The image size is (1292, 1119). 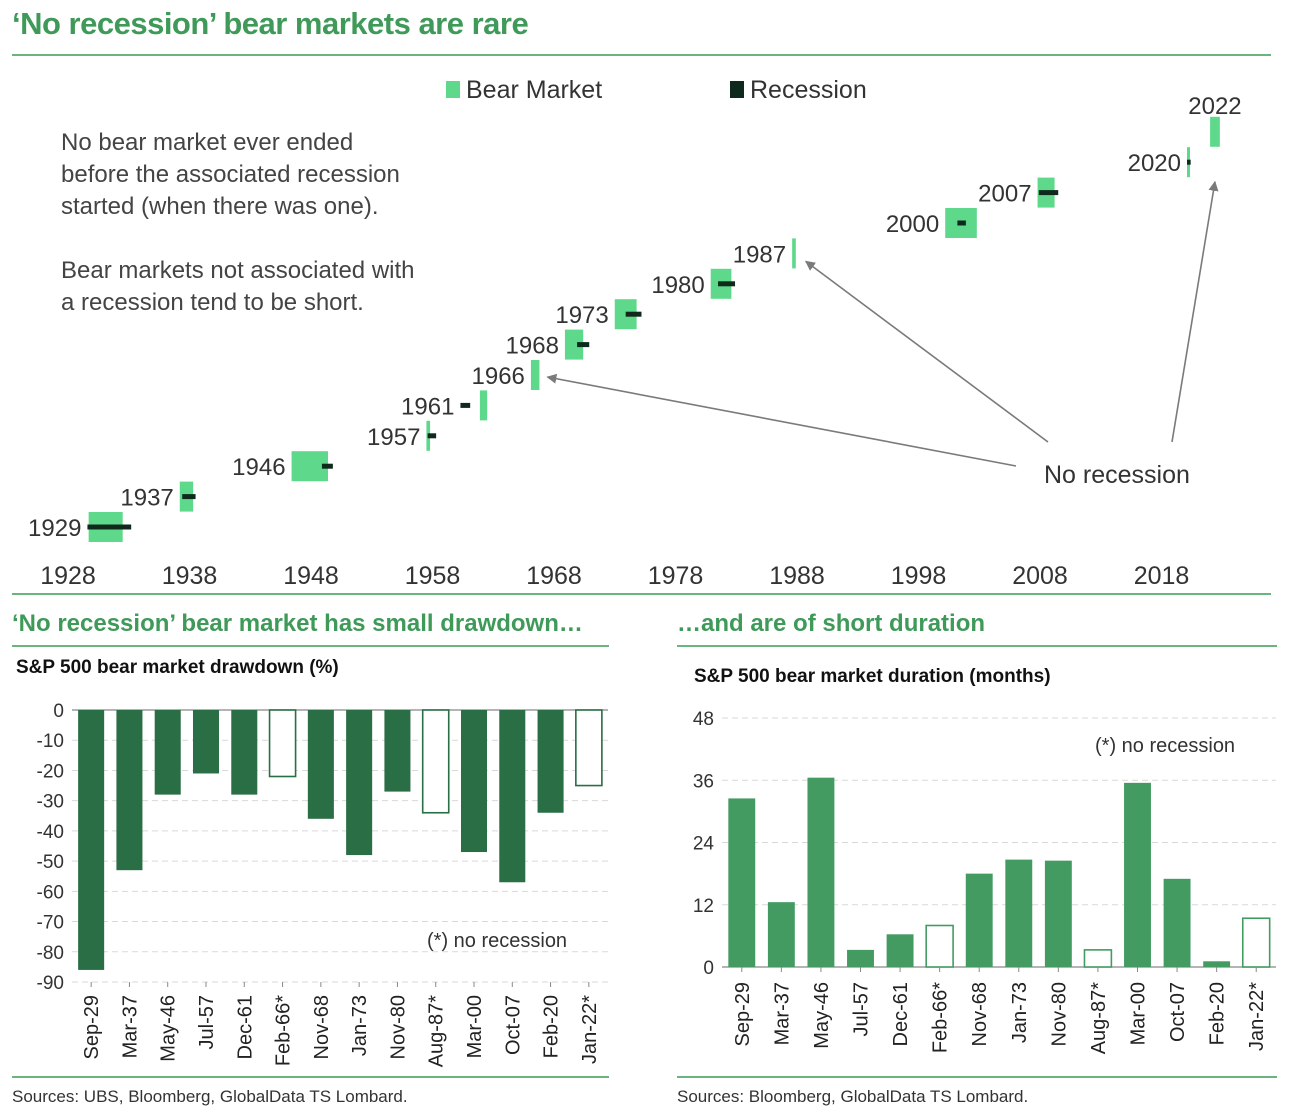 What do you see at coordinates (50, 802) in the screenshot?
I see `y-tick-label: -30` at bounding box center [50, 802].